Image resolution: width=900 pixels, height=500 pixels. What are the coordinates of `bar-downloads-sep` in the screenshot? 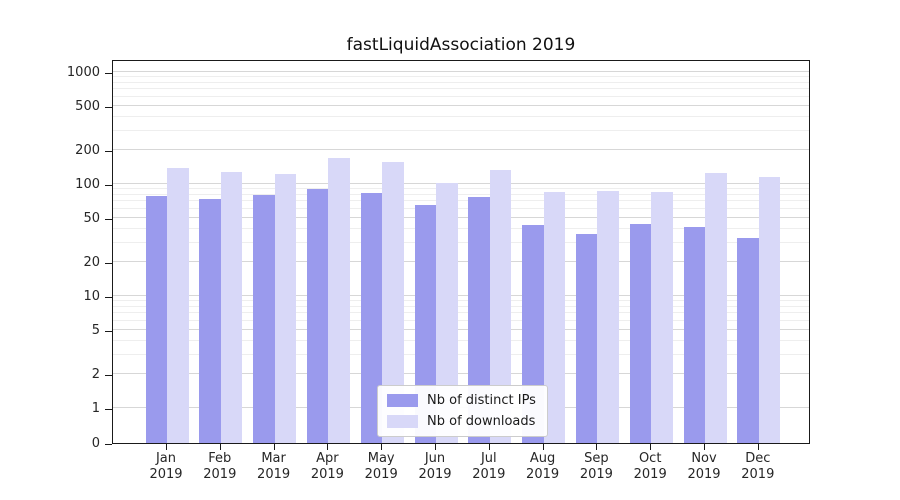 It's located at (608, 316).